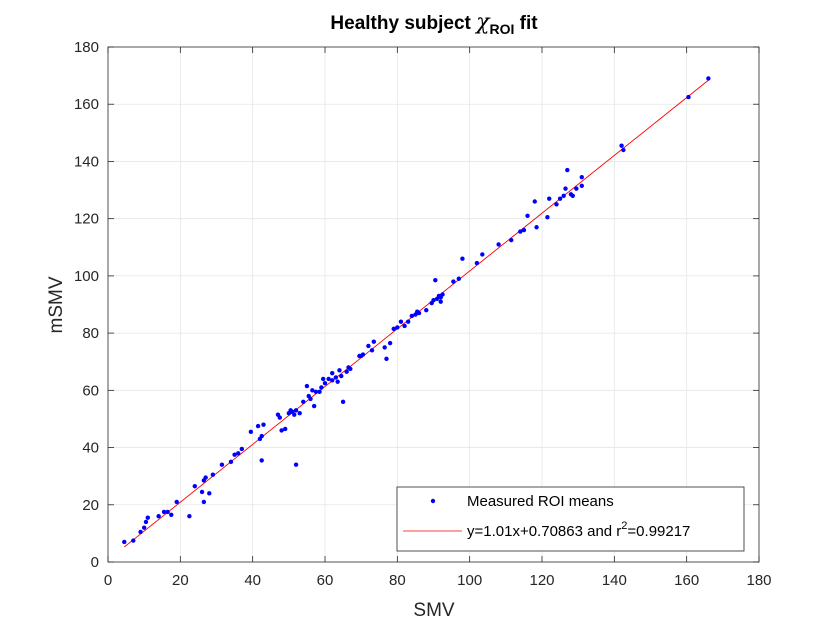 The height and width of the screenshot is (630, 840). I want to click on x-tick-label: 60, so click(325, 580).